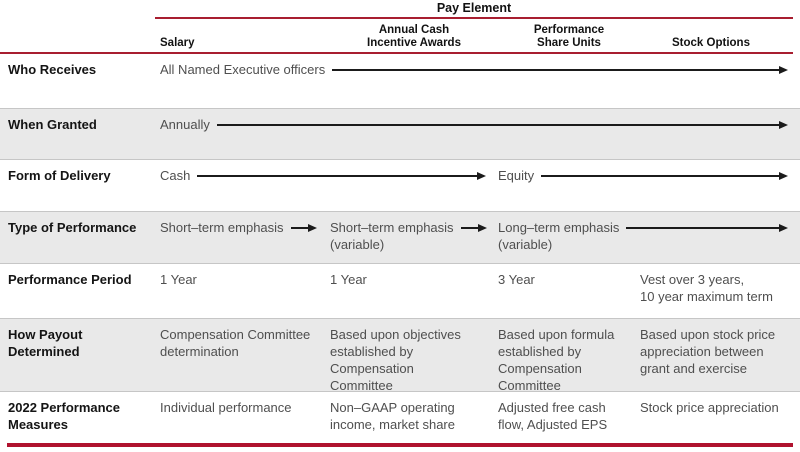 The image size is (800, 452). What do you see at coordinates (480, 84) in the screenshot?
I see `cell-all-columns: All Named Executive officers` at bounding box center [480, 84].